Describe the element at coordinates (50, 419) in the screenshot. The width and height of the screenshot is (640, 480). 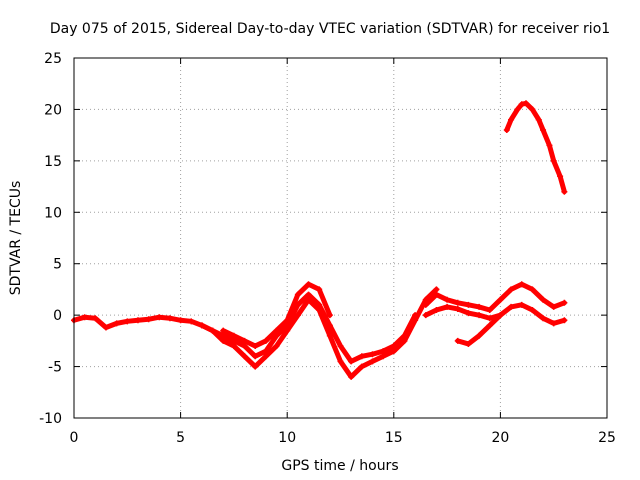
I see `y-tick-label: -10` at that location.